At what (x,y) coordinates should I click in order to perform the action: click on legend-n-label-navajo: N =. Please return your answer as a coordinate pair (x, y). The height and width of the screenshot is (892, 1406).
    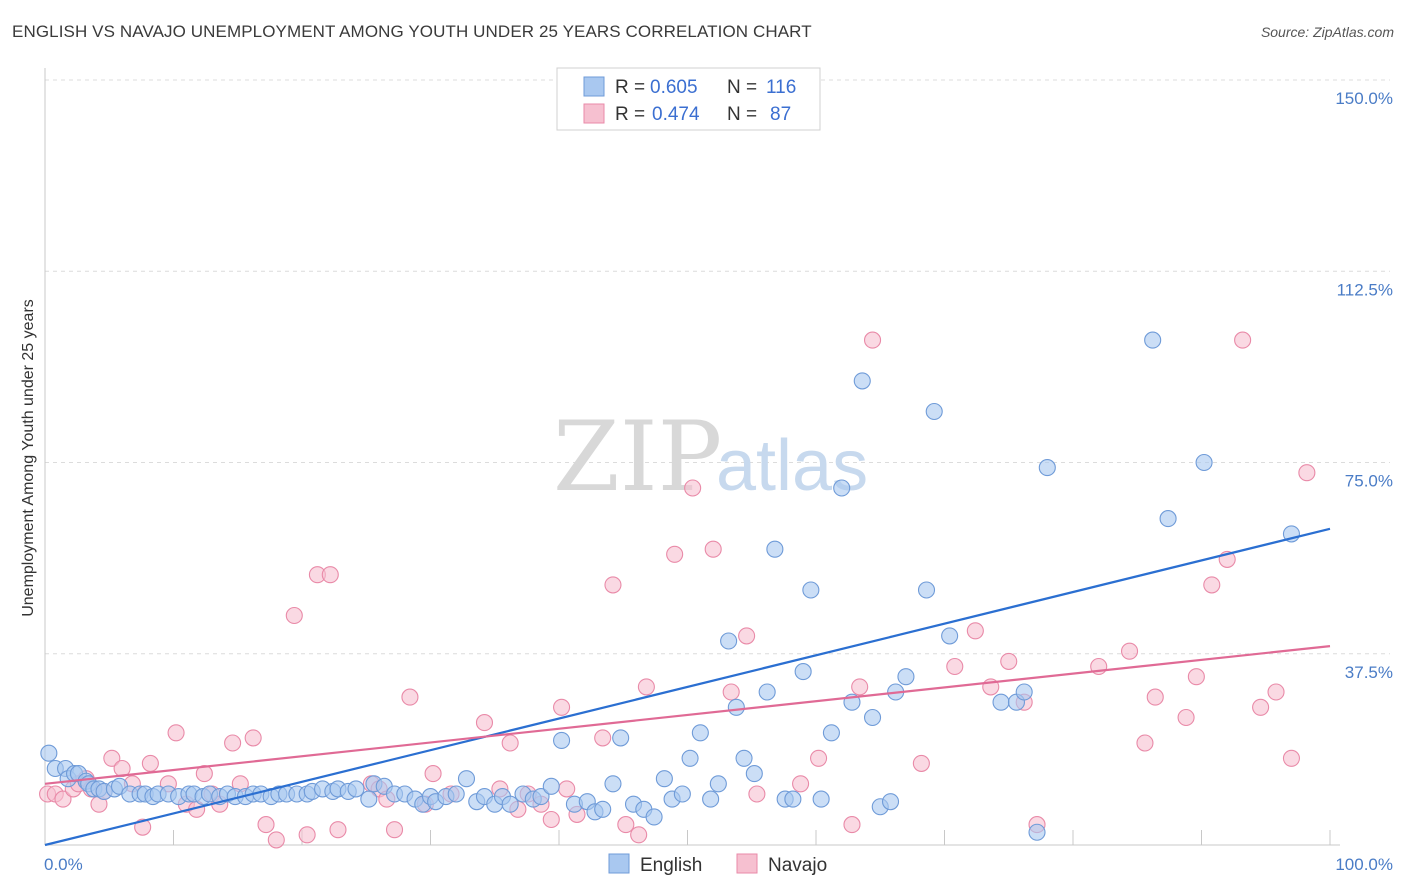
    Looking at the image, I should click on (742, 114).